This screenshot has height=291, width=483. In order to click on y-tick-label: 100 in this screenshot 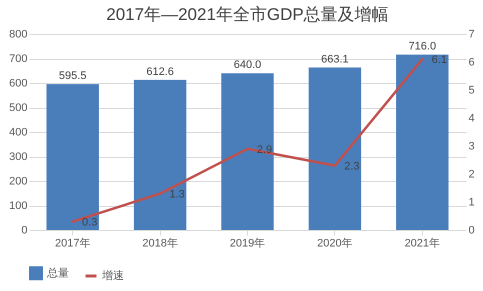, I will do `click(18, 206)`.